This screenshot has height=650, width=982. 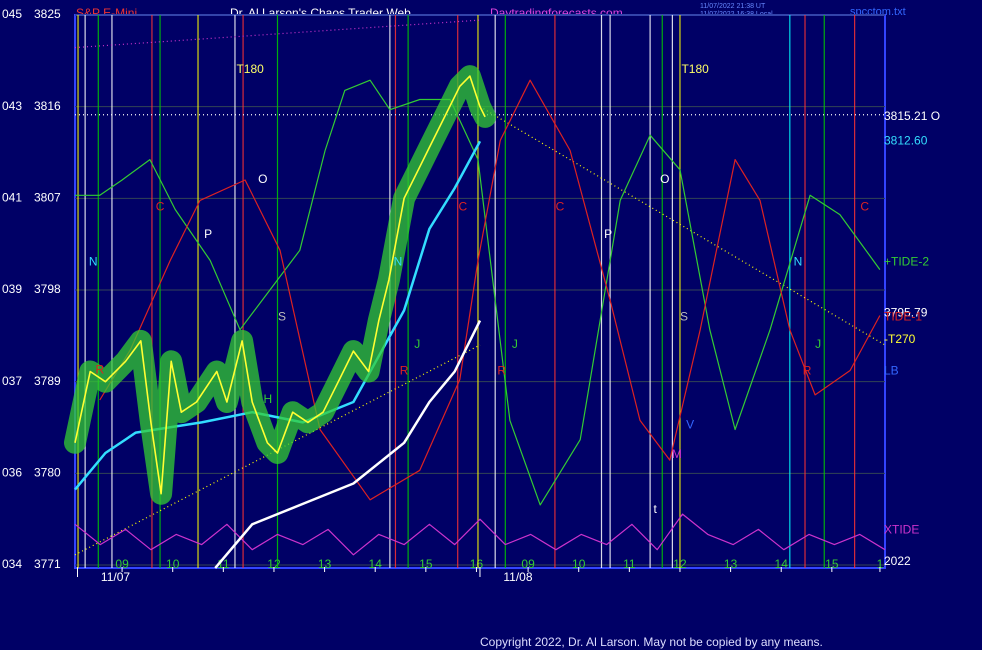 What do you see at coordinates (268, 399) in the screenshot?
I see `annotation: H` at bounding box center [268, 399].